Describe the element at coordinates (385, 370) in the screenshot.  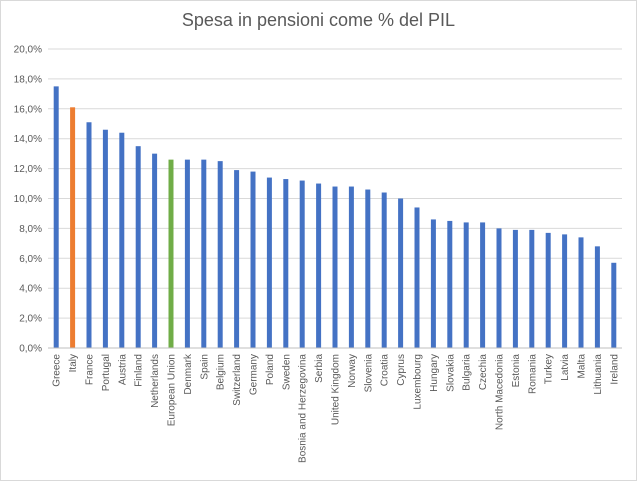
I see `x-tick-label: Croatia` at that location.